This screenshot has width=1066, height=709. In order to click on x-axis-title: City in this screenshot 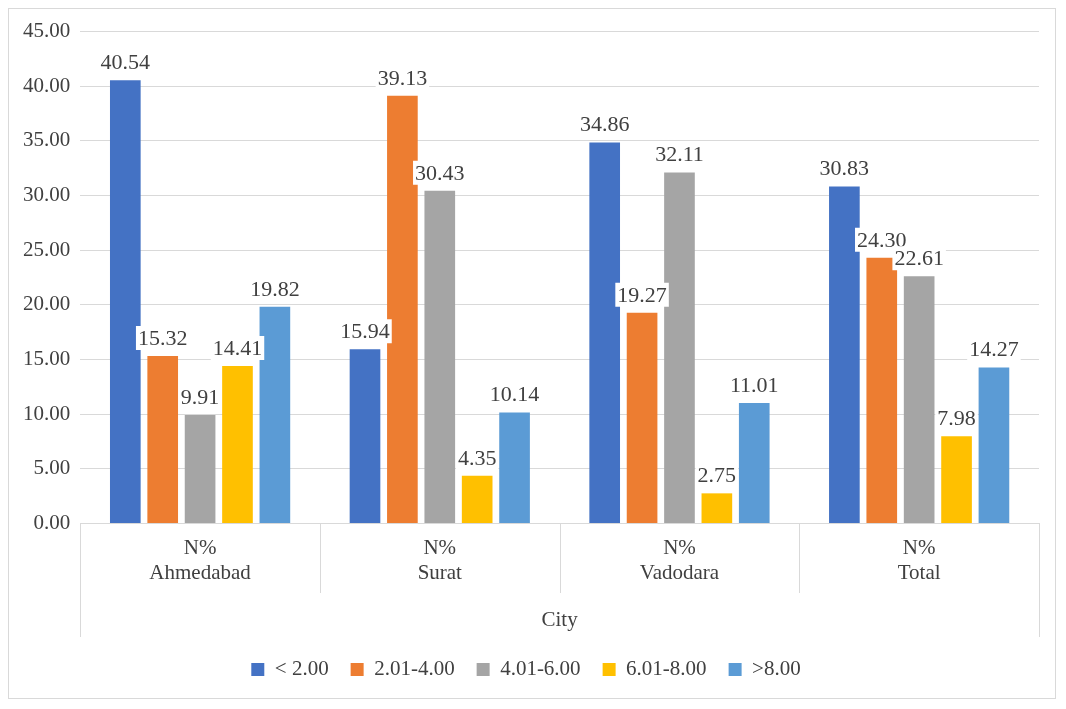, I will do `click(560, 618)`.